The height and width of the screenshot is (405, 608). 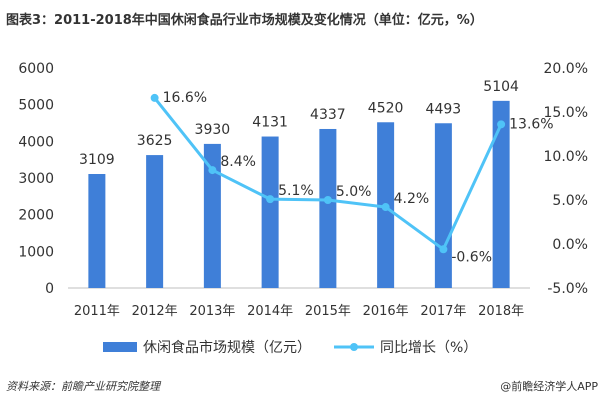 I want to click on left-axis-tick-label: 3000, so click(x=36, y=179).